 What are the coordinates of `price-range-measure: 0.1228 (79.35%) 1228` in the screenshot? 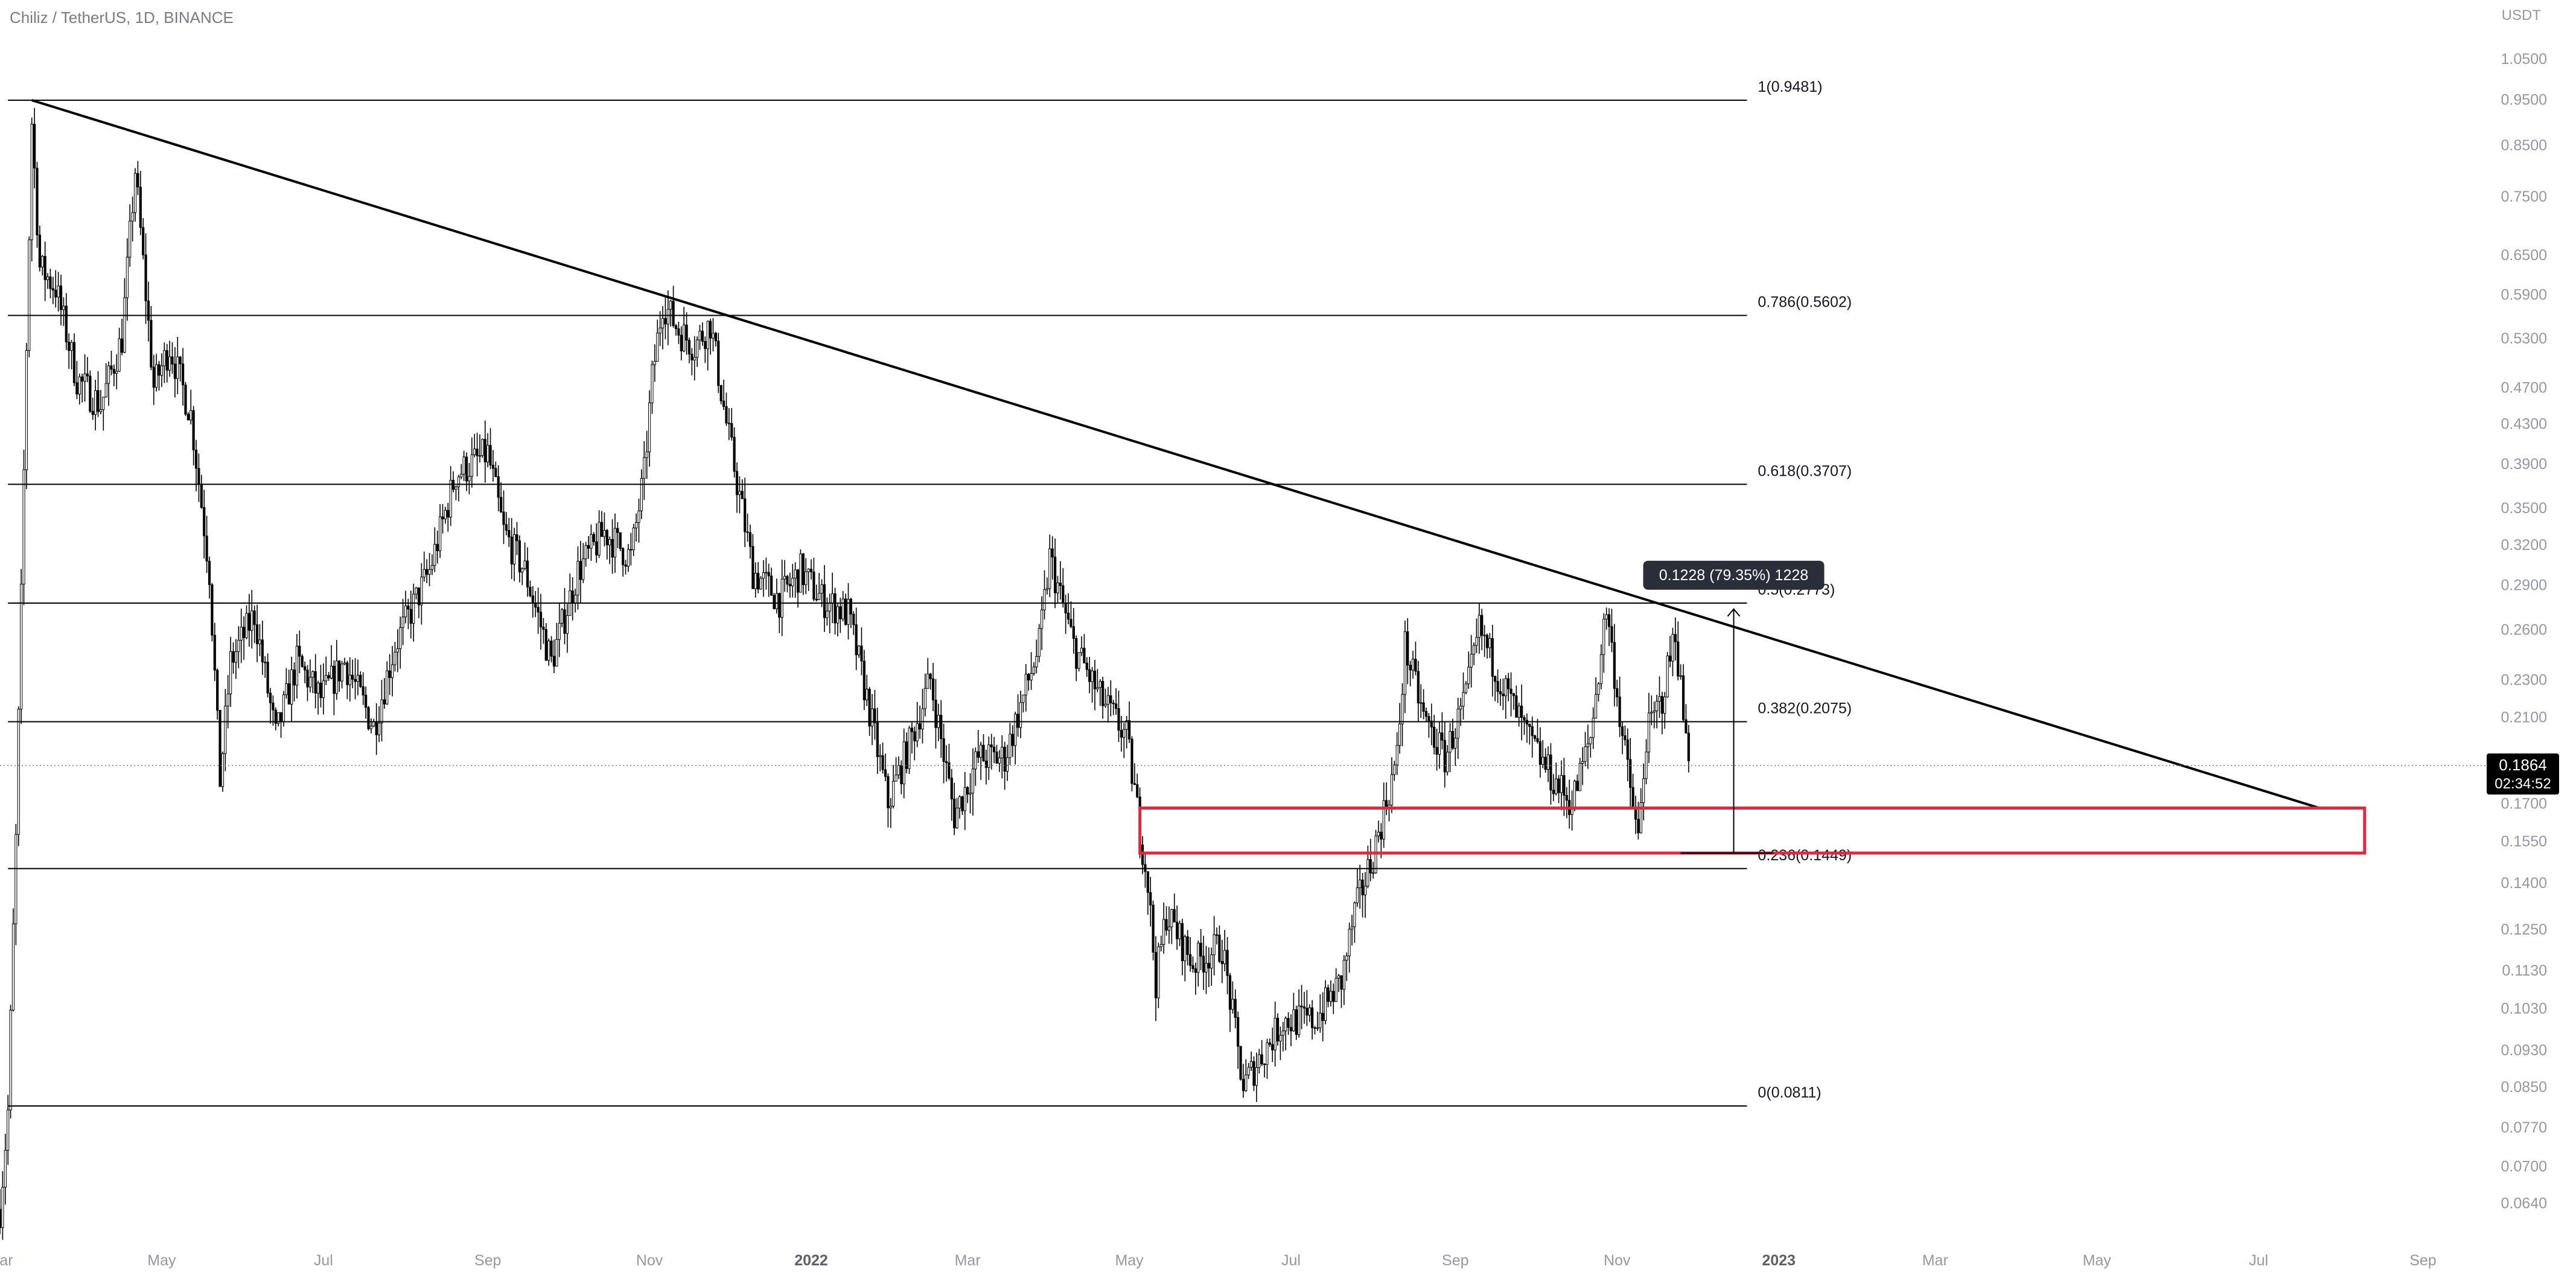 It's located at (1734, 707).